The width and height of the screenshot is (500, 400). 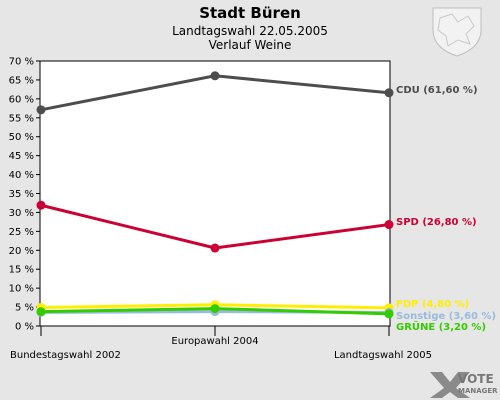 What do you see at coordinates (21, 232) in the screenshot?
I see `y-tick-label: 25 %` at bounding box center [21, 232].